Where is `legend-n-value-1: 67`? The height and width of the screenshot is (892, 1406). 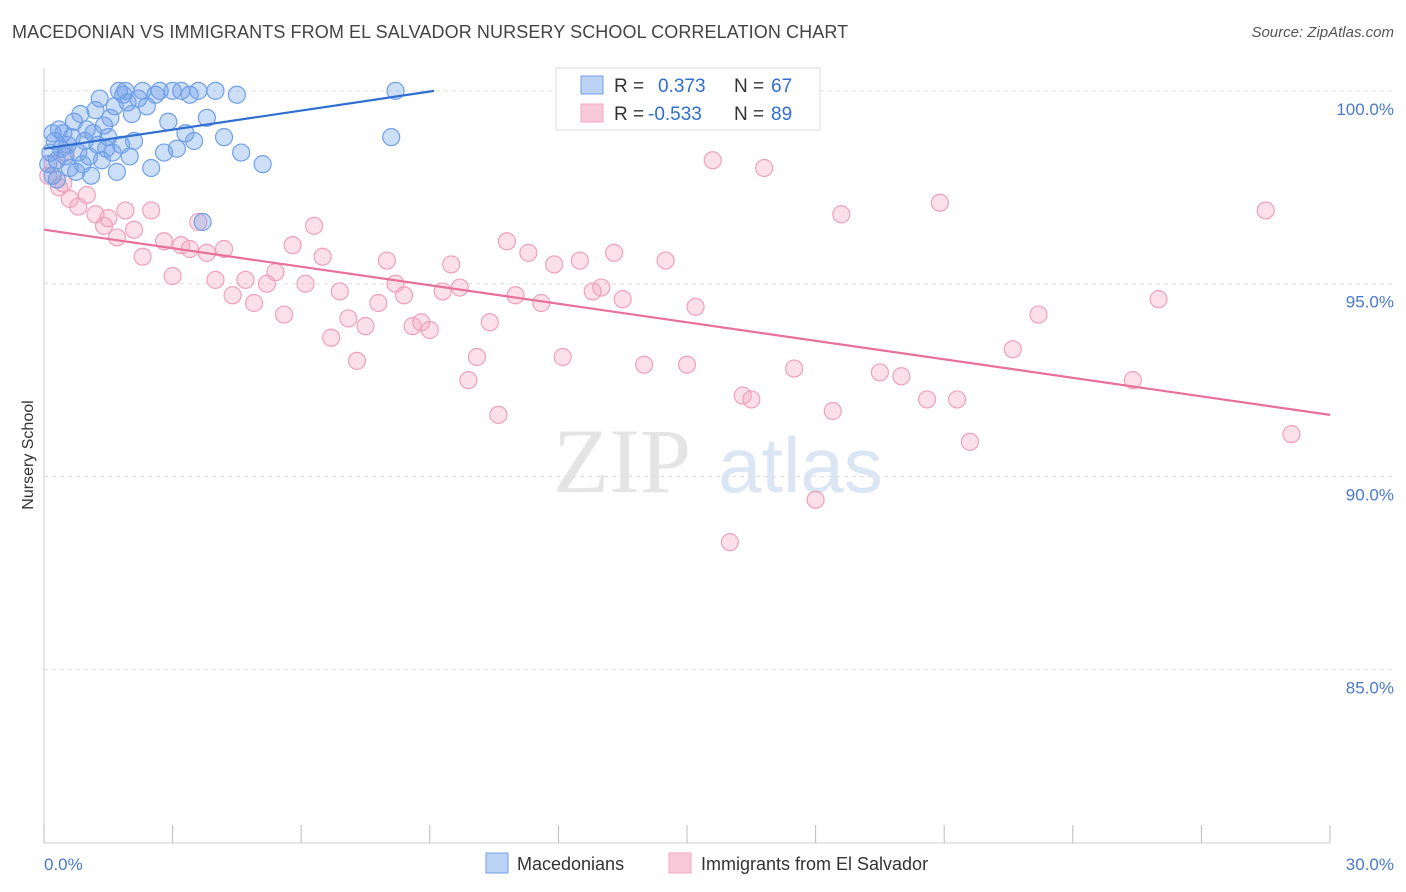
legend-n-value-1: 67 is located at coordinates (781, 86).